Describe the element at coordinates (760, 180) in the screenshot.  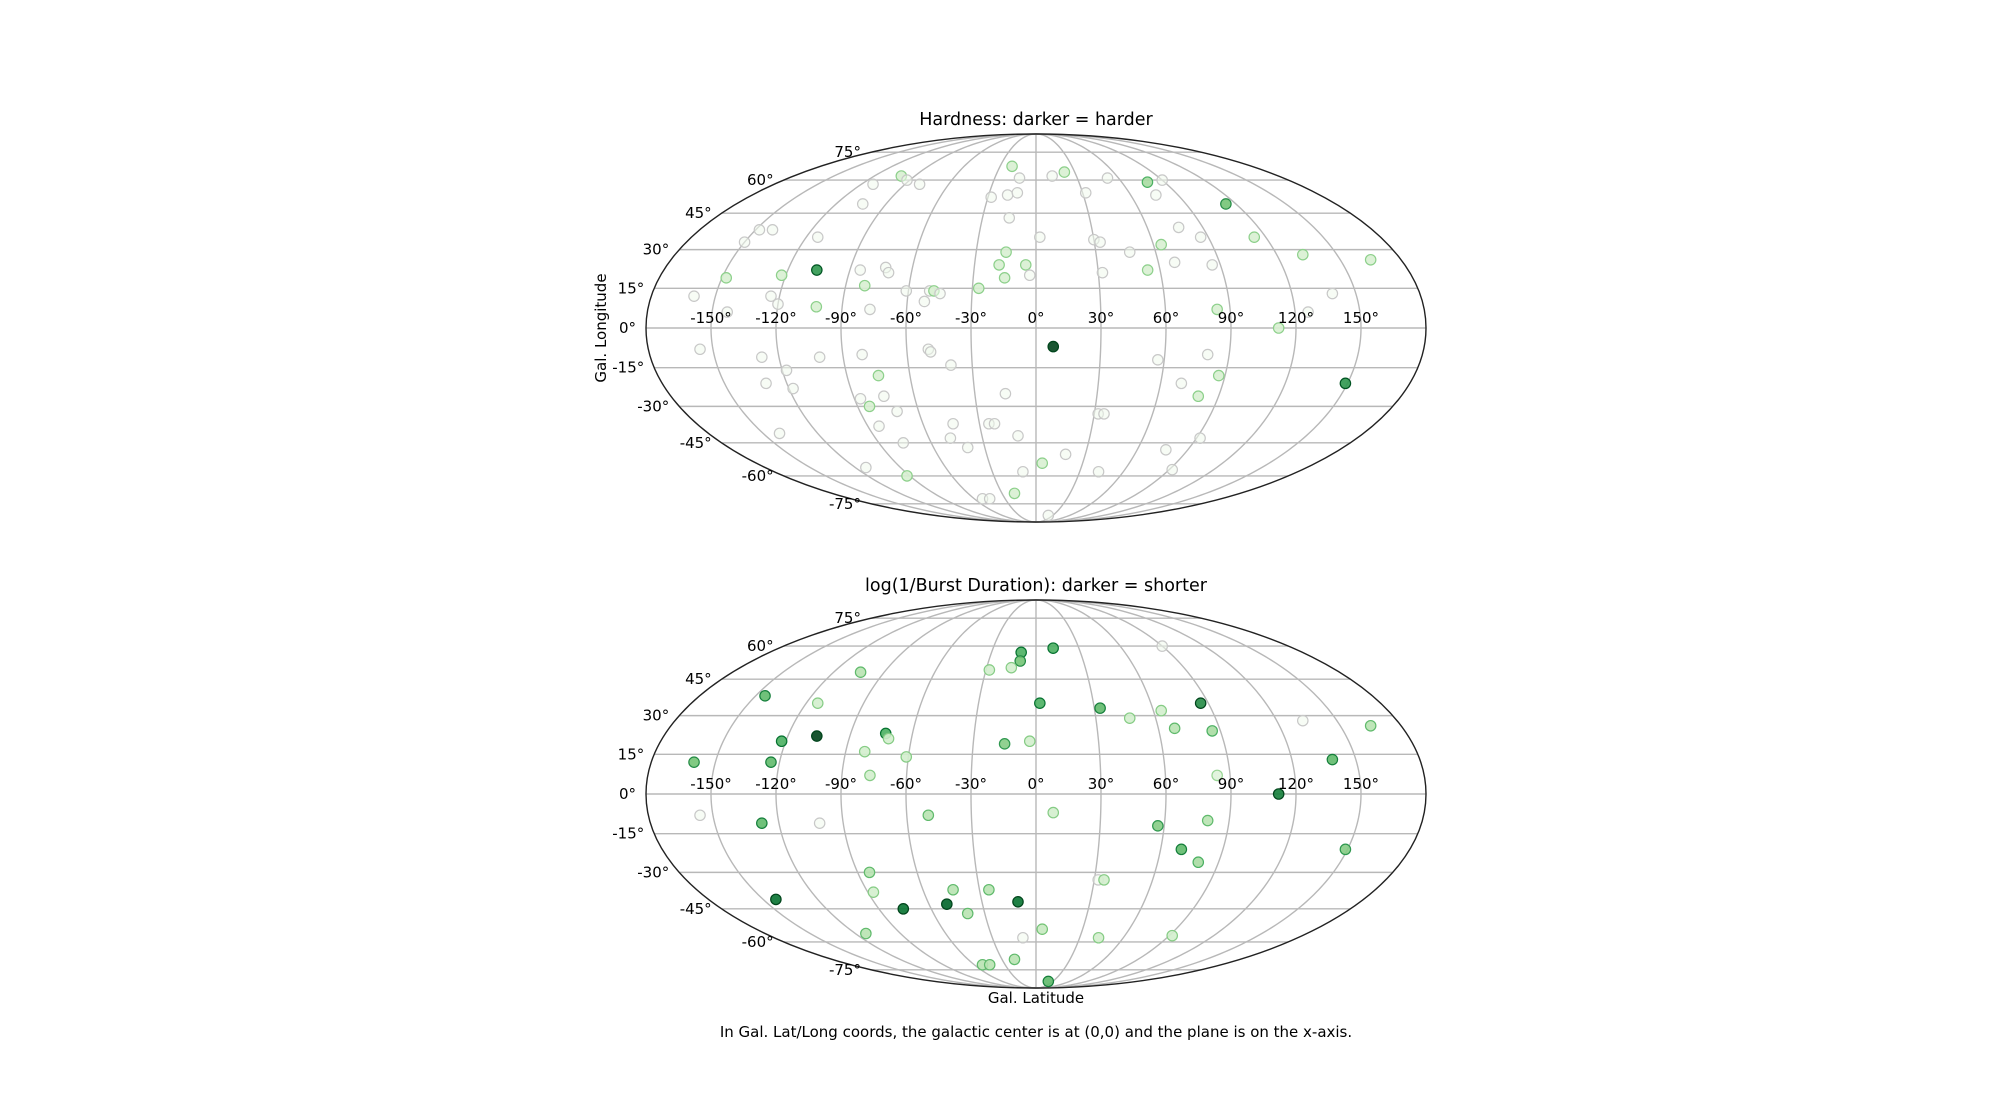
I see `y-tick-label: 60°` at that location.